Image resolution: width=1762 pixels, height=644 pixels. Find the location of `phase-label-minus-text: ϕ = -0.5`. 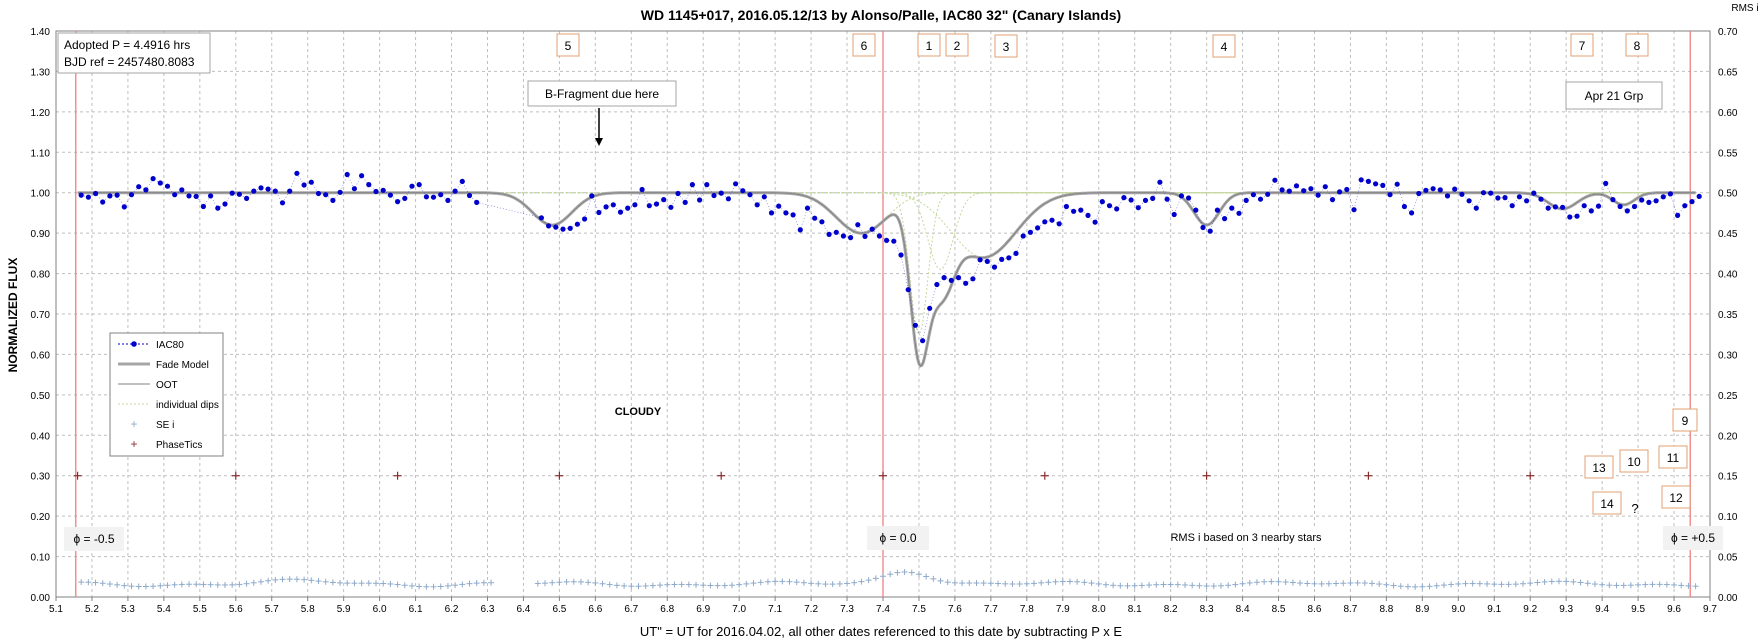

phase-label-minus-text: ϕ = -0.5 is located at coordinates (93, 539).